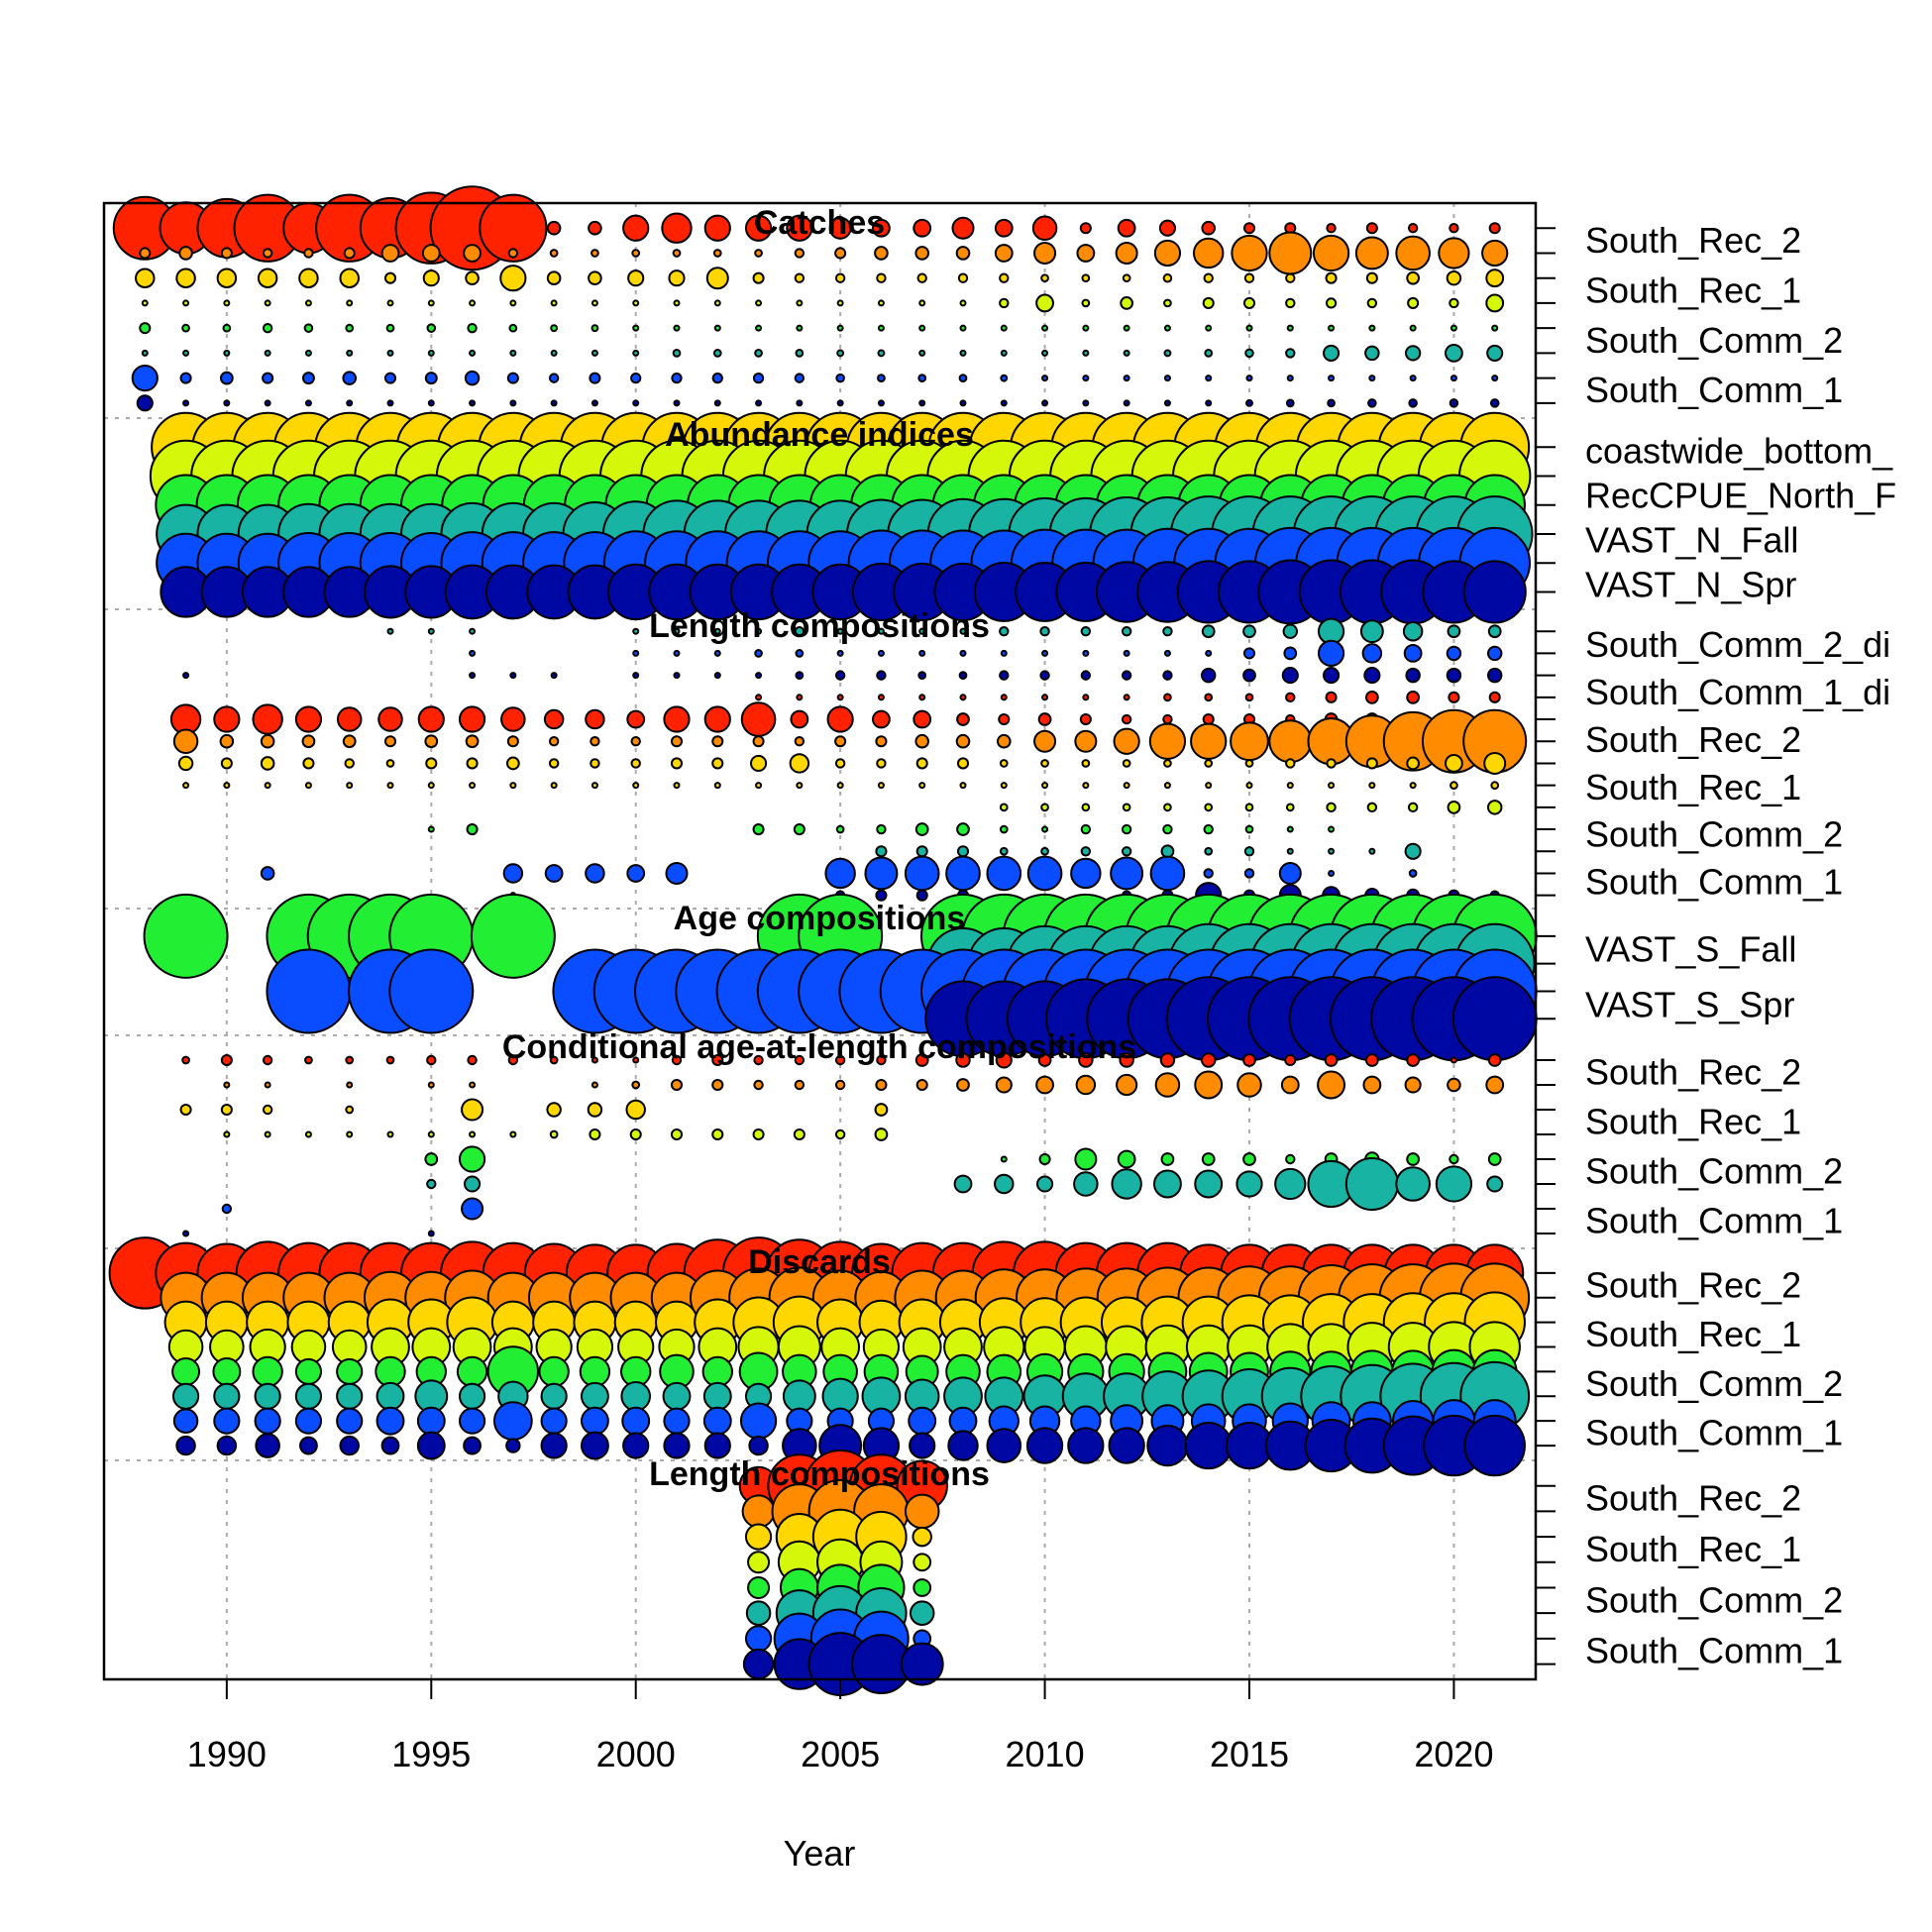 The image size is (1932, 1932). Describe the element at coordinates (819, 1474) in the screenshot. I see `panel-title: Length compositions` at that location.